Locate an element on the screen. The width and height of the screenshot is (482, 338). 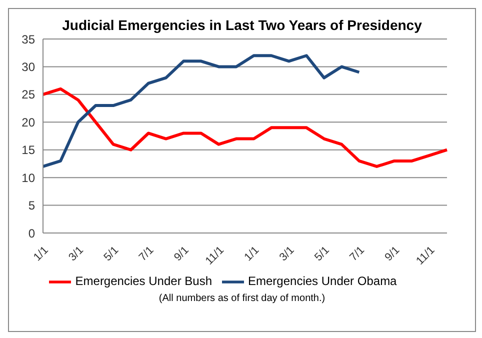
y-tick-label: 30 is located at coordinates (29, 67).